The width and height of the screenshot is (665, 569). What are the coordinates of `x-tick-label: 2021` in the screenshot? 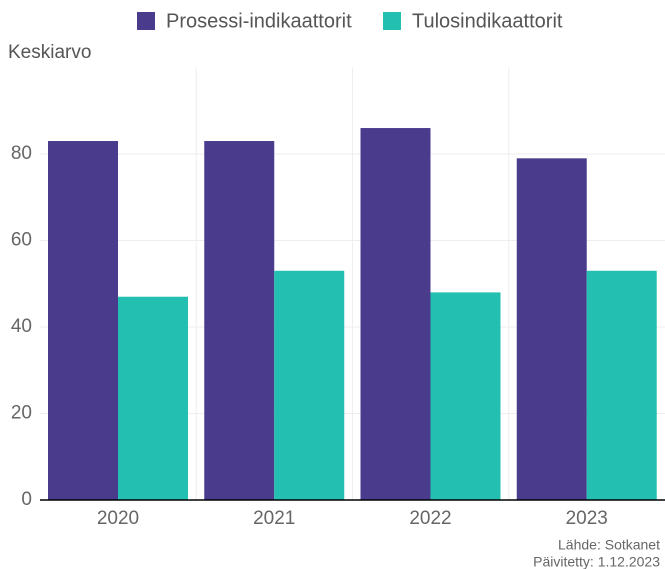 It's located at (274, 518).